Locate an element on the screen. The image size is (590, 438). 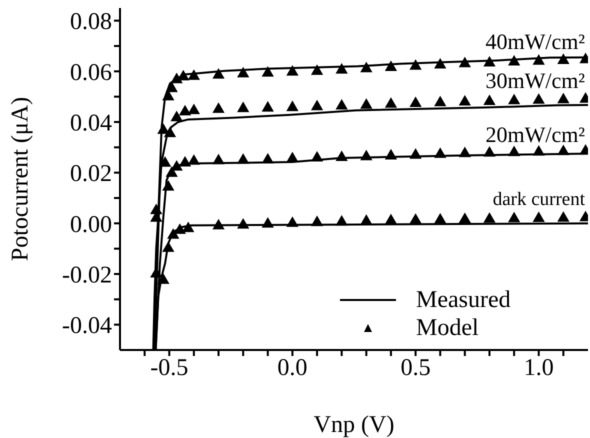
y-tick-label: 0.04 is located at coordinates (91, 123).